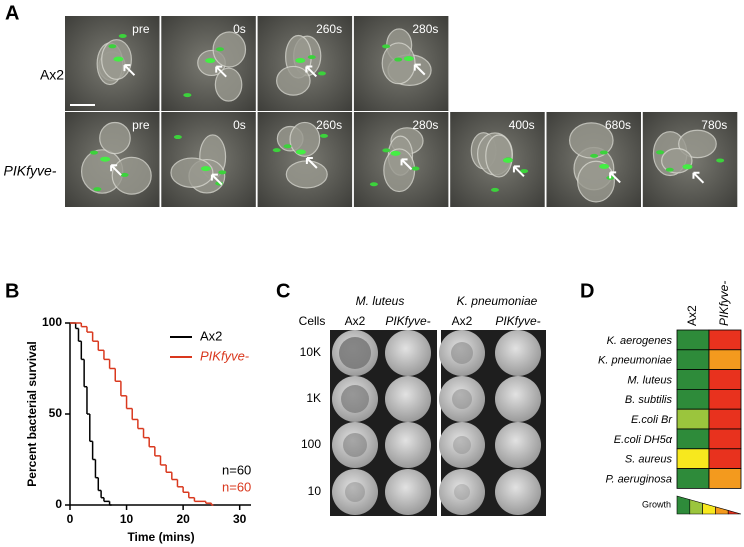 This screenshot has height=547, width=744. I want to click on row-label: 10, so click(315, 491).